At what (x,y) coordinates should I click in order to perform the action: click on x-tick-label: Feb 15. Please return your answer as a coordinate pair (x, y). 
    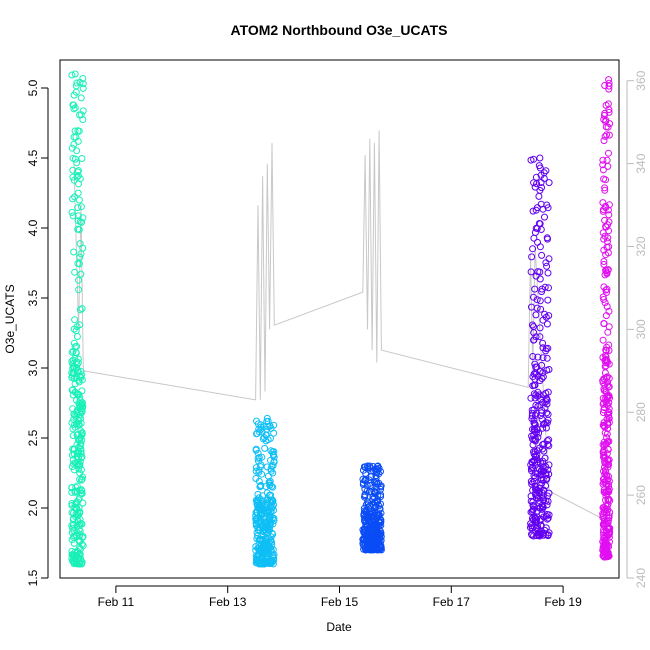
    Looking at the image, I should click on (340, 602).